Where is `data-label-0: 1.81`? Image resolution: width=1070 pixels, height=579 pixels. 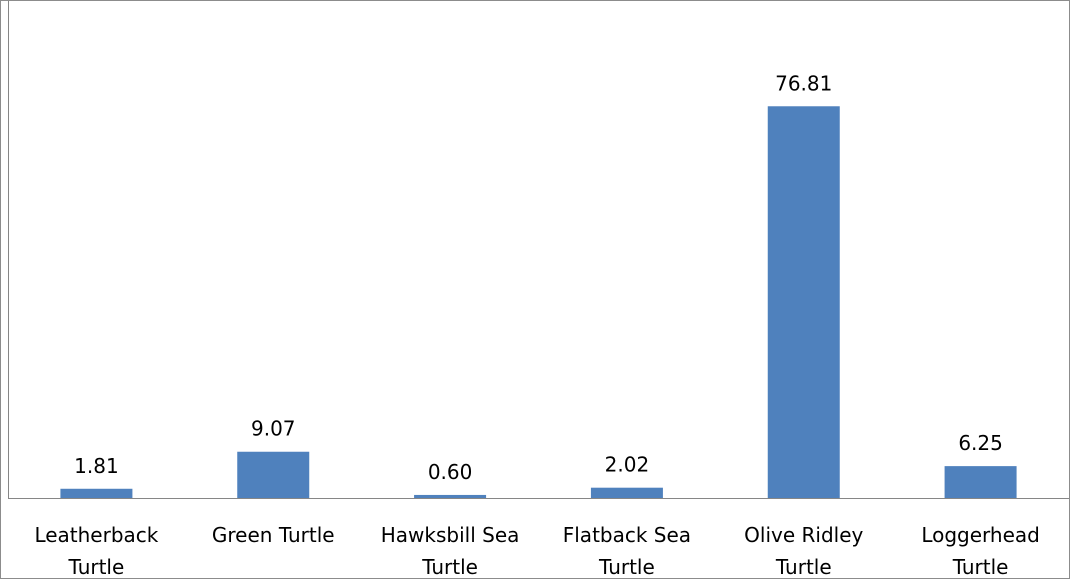
data-label-0: 1.81 is located at coordinates (96, 466).